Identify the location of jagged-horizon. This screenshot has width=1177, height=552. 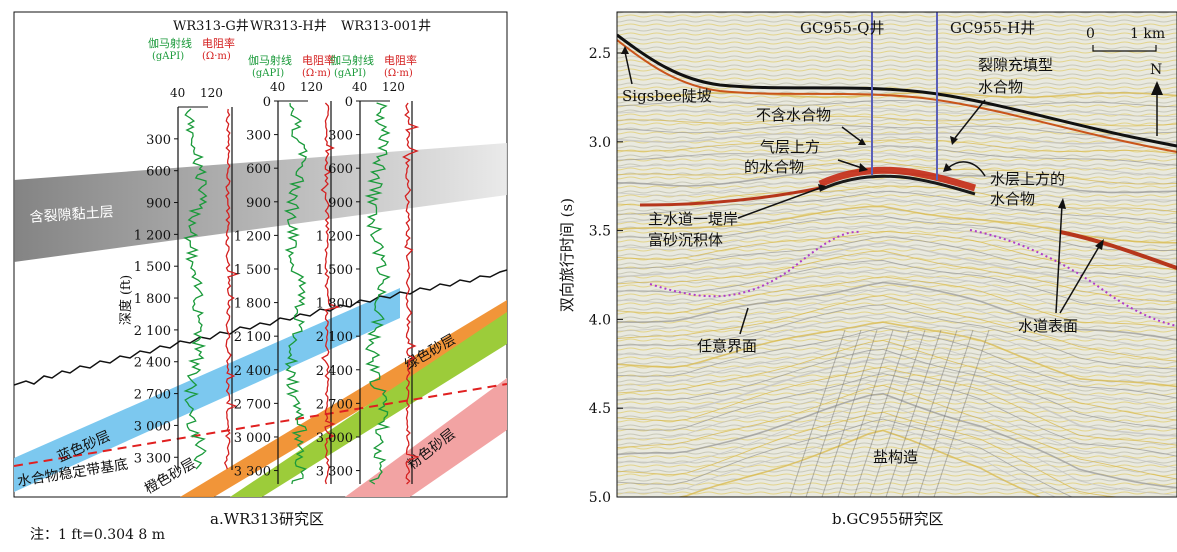
(260, 327).